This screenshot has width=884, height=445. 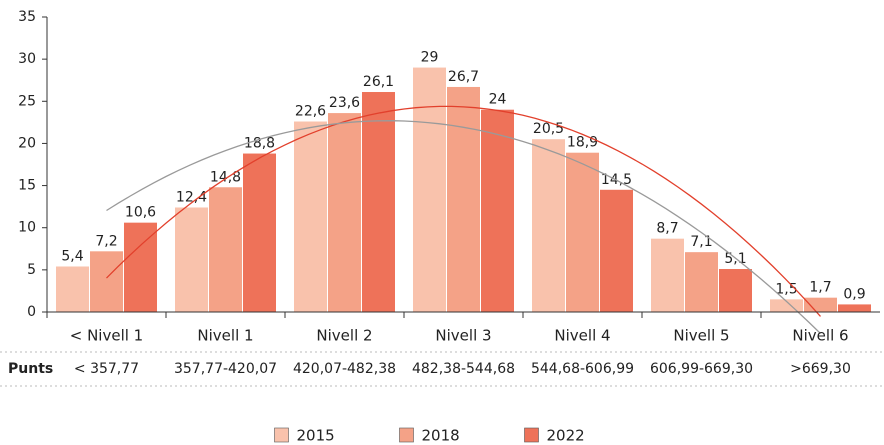 What do you see at coordinates (566, 436) in the screenshot?
I see `legend-label: 2022` at bounding box center [566, 436].